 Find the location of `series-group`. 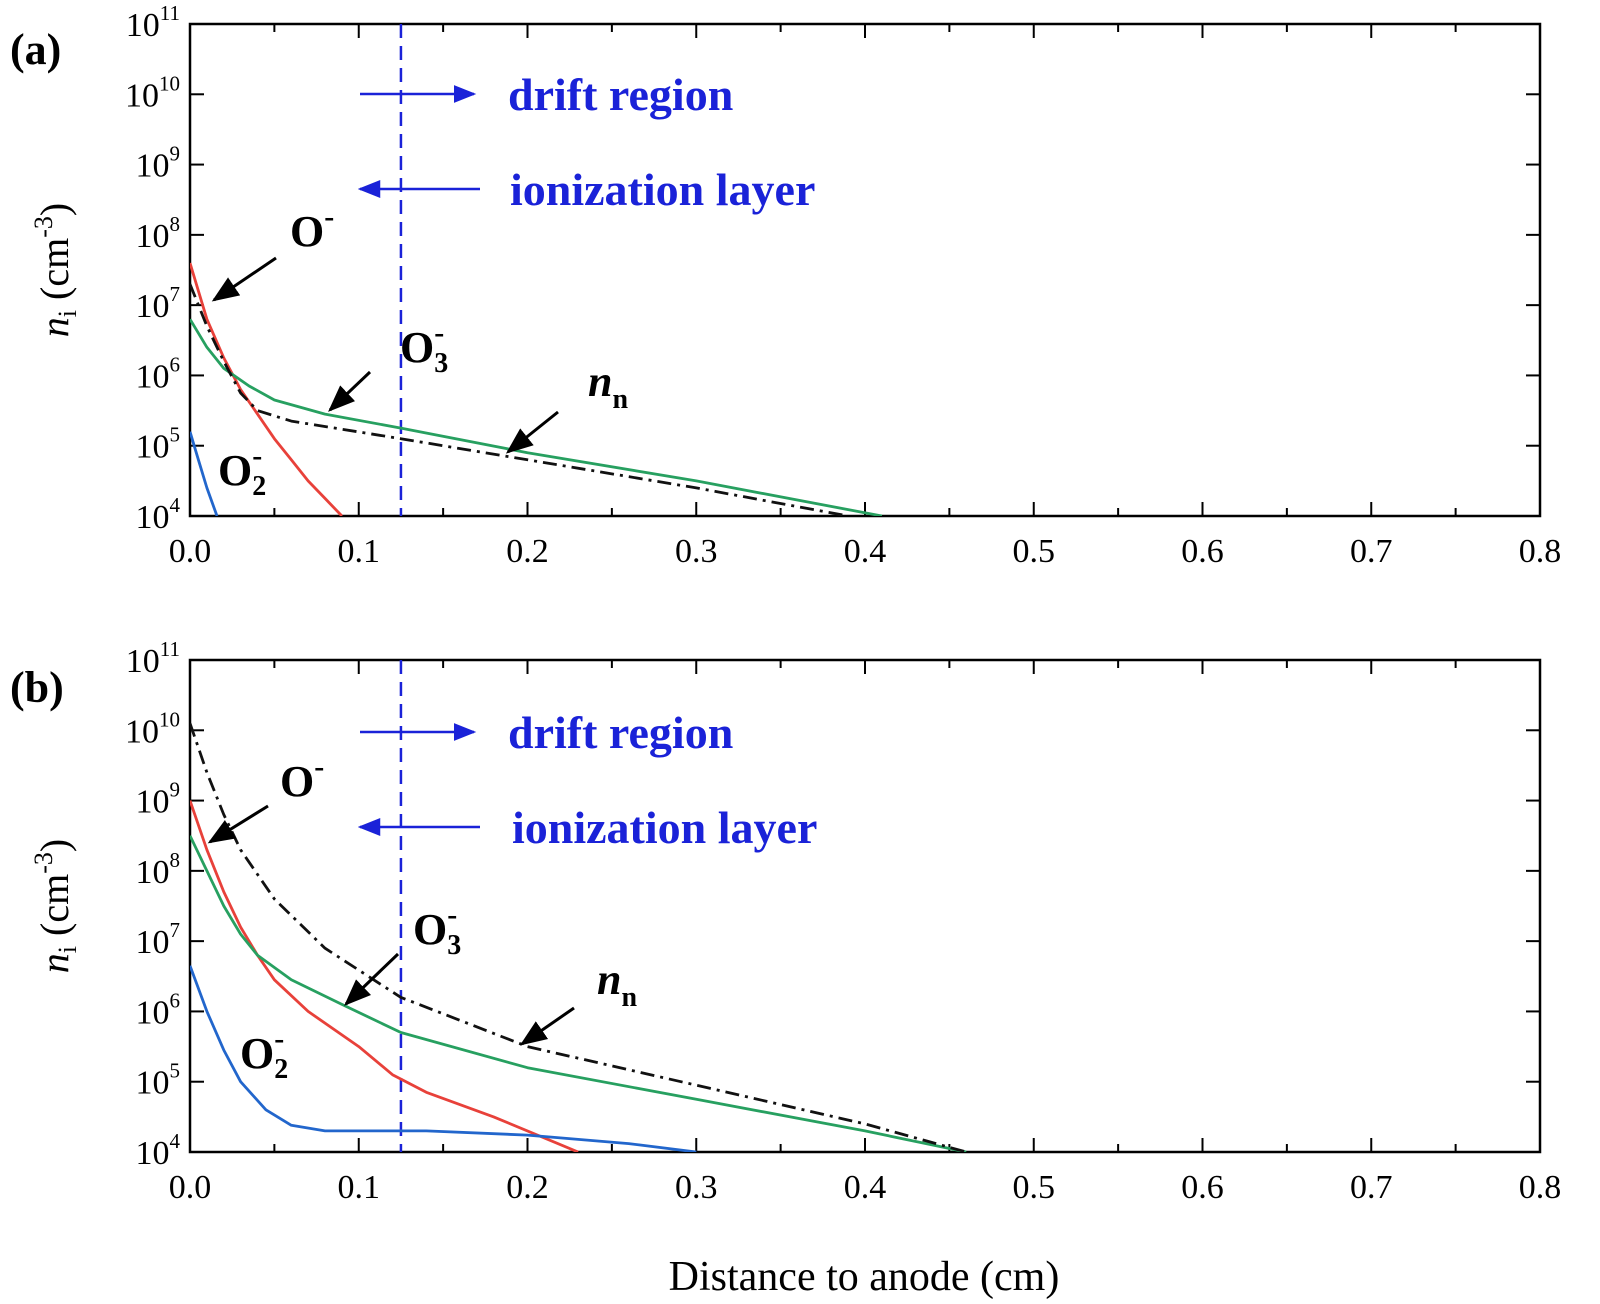

series-group is located at coordinates (536, 389).